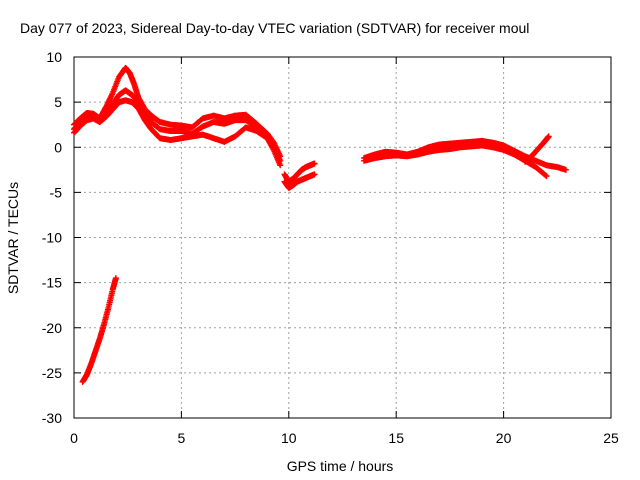 This screenshot has width=640, height=480. What do you see at coordinates (611, 438) in the screenshot?
I see `x-tick-label: 25` at bounding box center [611, 438].